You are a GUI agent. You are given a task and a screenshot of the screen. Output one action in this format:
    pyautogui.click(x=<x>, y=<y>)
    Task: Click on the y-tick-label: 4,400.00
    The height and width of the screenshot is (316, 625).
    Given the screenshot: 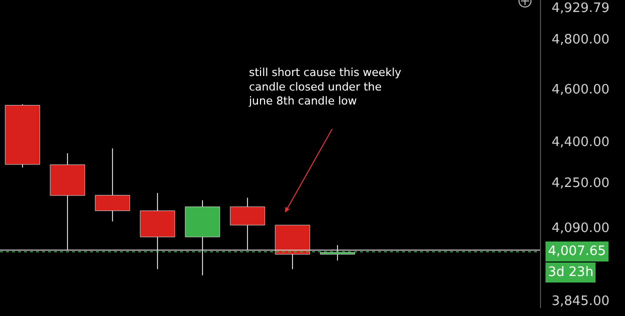 What is the action you would take?
    pyautogui.click(x=581, y=142)
    